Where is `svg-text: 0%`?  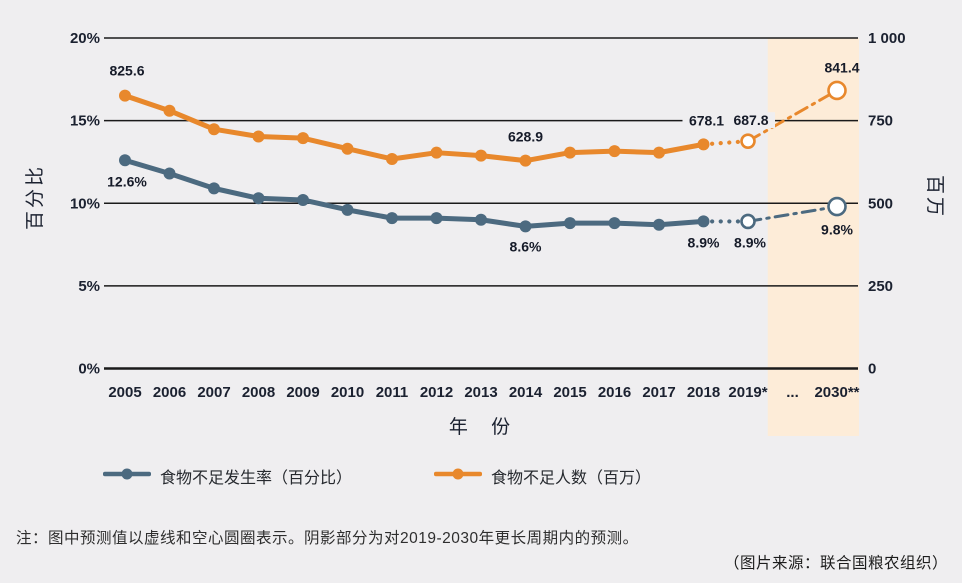 svg-text: 0% is located at coordinates (89, 369).